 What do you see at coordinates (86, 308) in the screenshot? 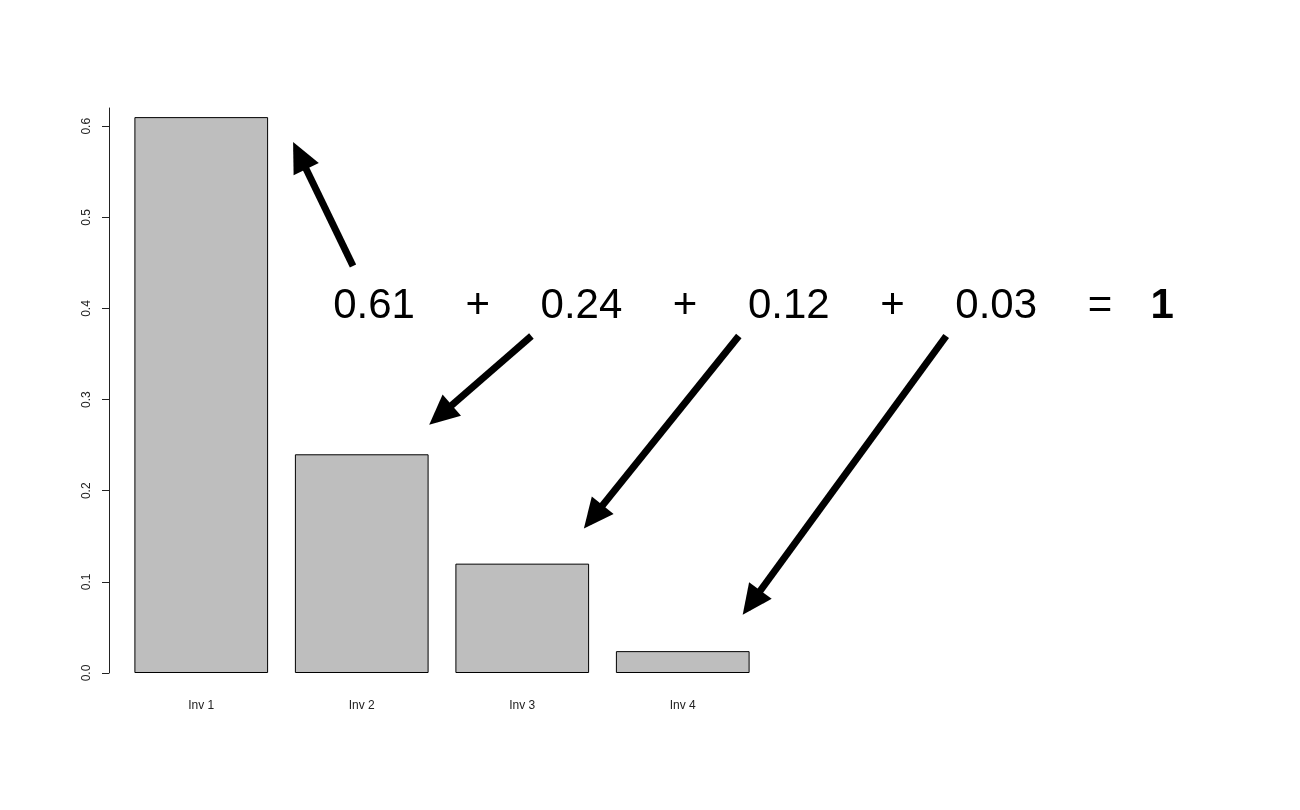
I see `y-tick-label: 0.4` at bounding box center [86, 308].